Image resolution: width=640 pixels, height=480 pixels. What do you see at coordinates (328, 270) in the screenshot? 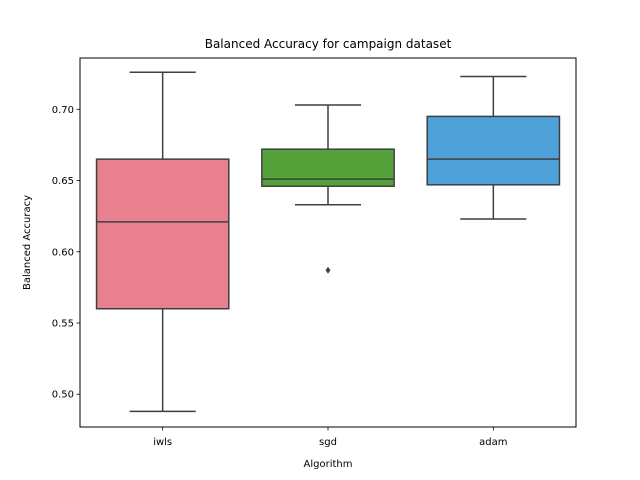
I see `outlier-point` at bounding box center [328, 270].